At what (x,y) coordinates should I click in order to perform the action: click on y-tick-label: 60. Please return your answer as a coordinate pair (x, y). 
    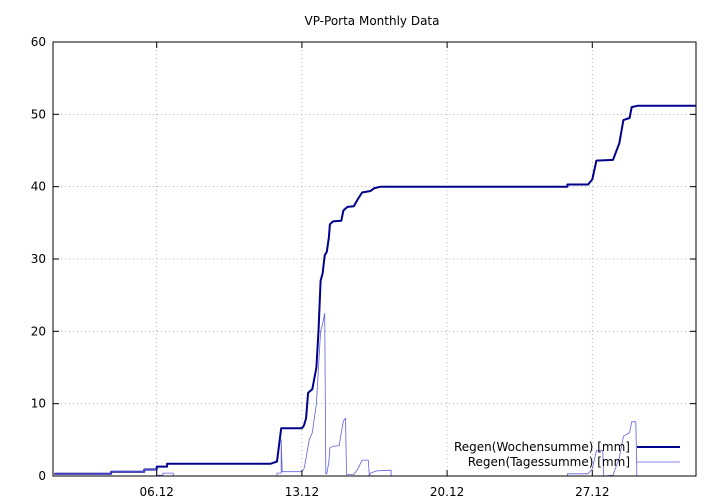
    Looking at the image, I should click on (38, 42).